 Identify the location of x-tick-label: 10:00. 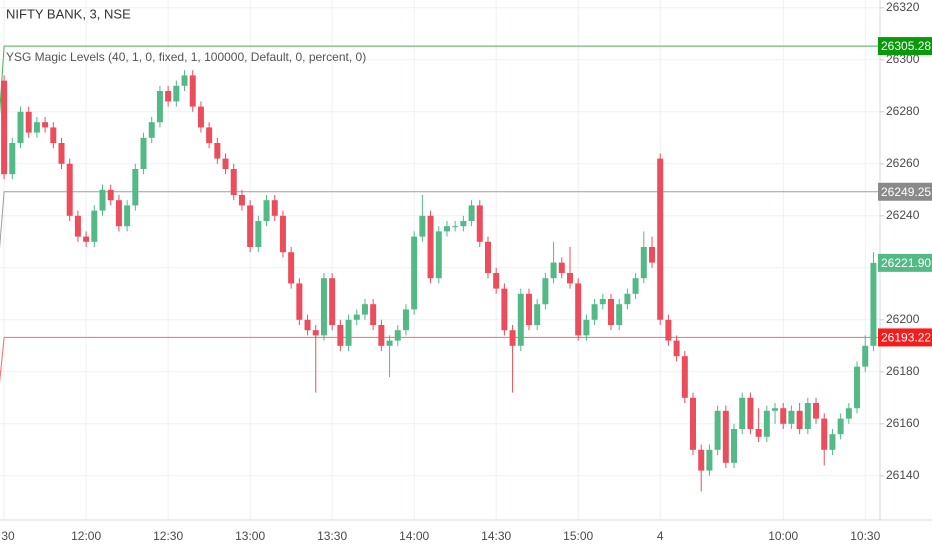
(783, 536).